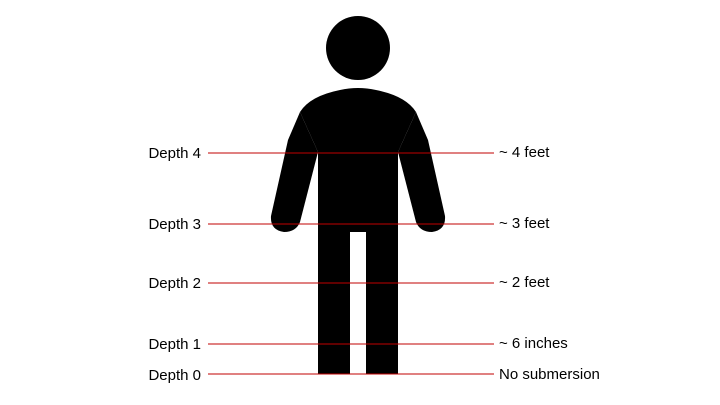 The height and width of the screenshot is (405, 720). I want to click on person-right-arm, so click(422, 172).